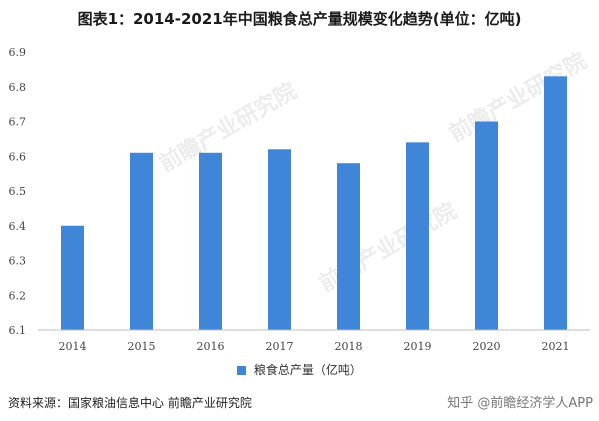 This screenshot has width=599, height=421. I want to click on y-tick-label: 6.5, so click(18, 191).